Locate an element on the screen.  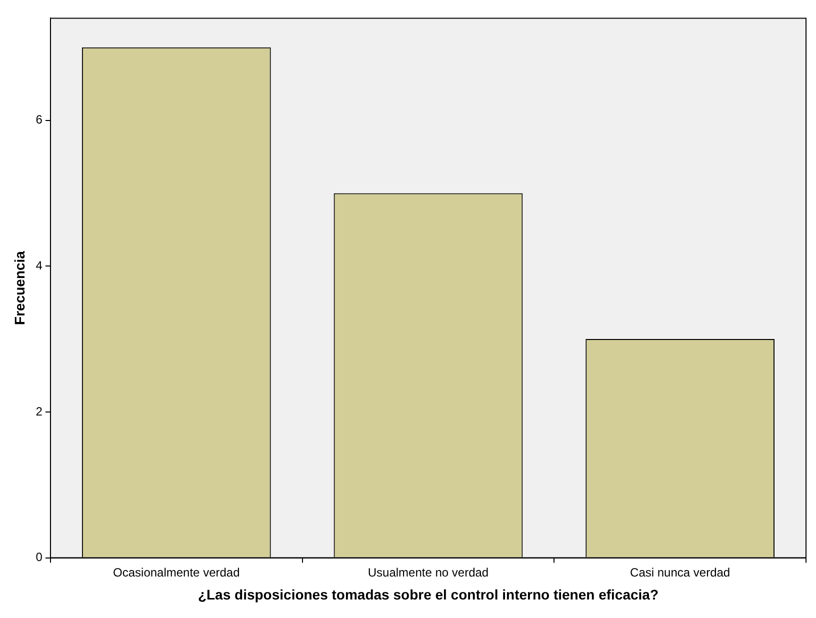
y-tick-label: 0 is located at coordinates (39, 557).